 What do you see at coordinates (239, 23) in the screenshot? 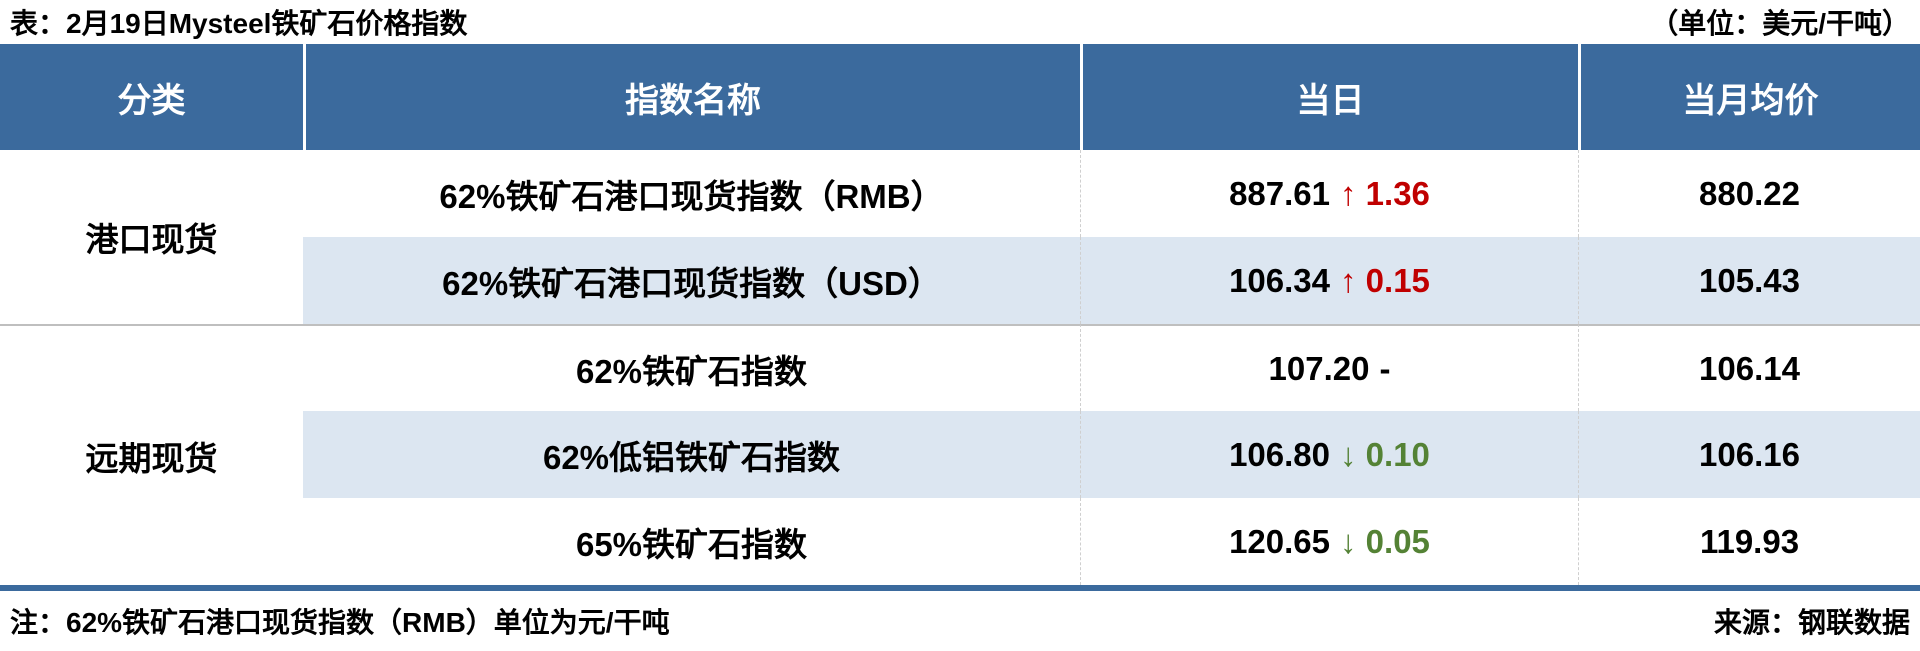
I see `page-title: 表：2月19日Mysteel铁矿石价格指数` at bounding box center [239, 23].